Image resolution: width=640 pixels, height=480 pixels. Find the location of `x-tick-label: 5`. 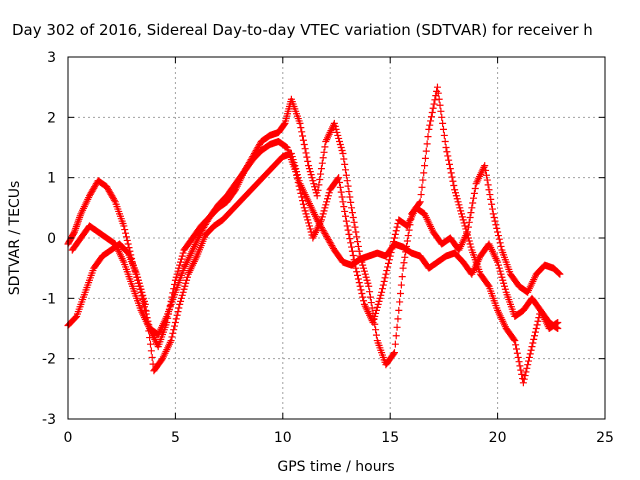

x-tick-label: 5 is located at coordinates (175, 438).